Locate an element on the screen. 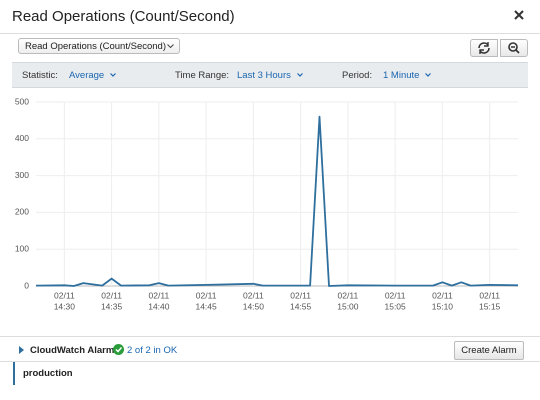 This screenshot has width=540, height=400. x-tick-time: 14:30 is located at coordinates (65, 306).